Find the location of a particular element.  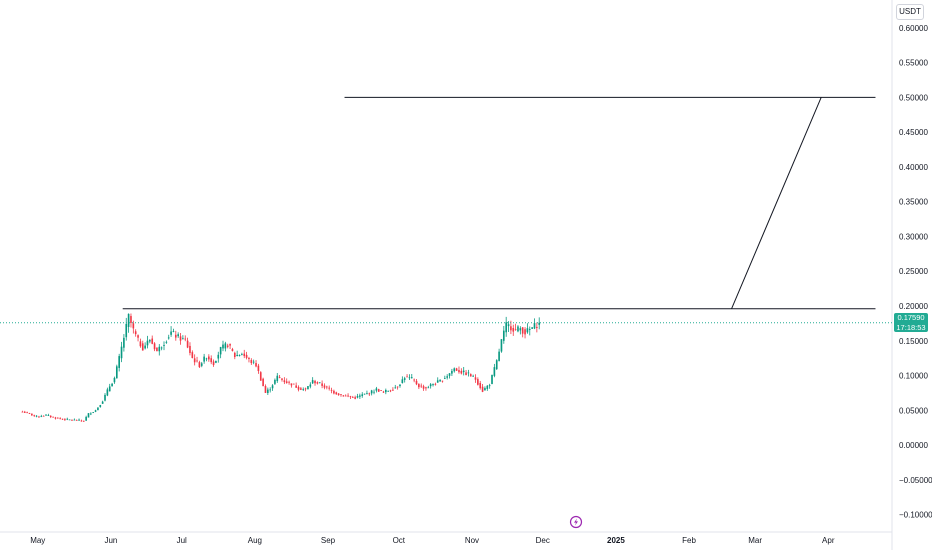

lightning-icon is located at coordinates (576, 522).